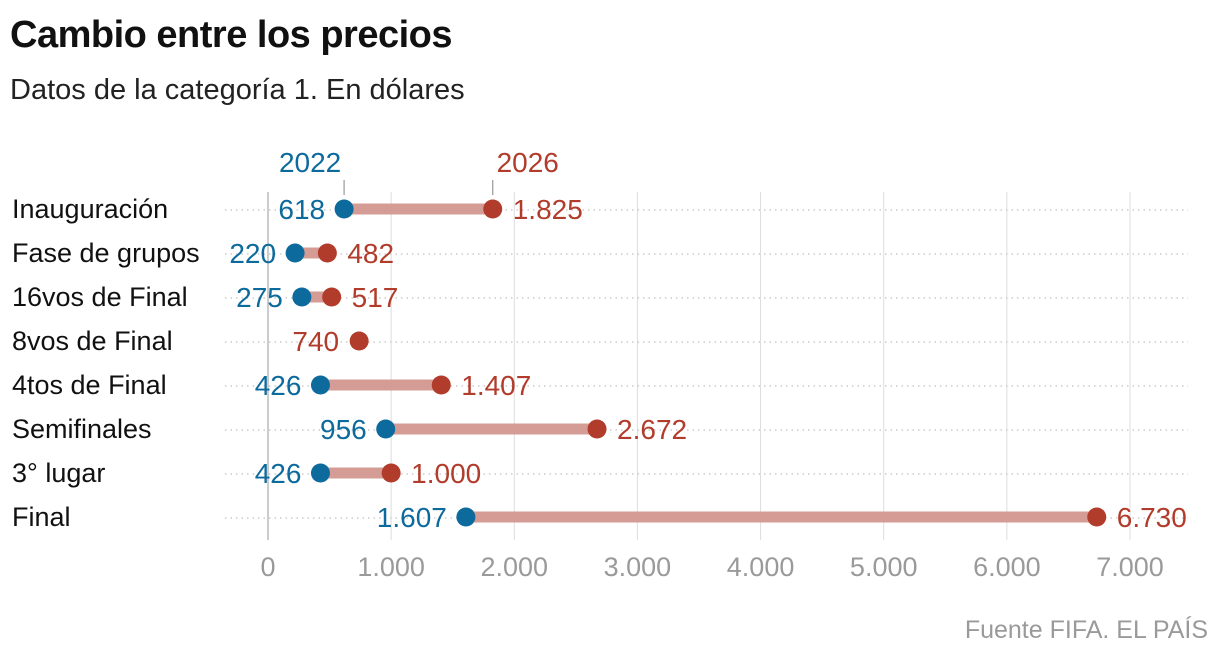 The width and height of the screenshot is (1220, 660). I want to click on legend-label-2022: 2022, so click(310, 162).